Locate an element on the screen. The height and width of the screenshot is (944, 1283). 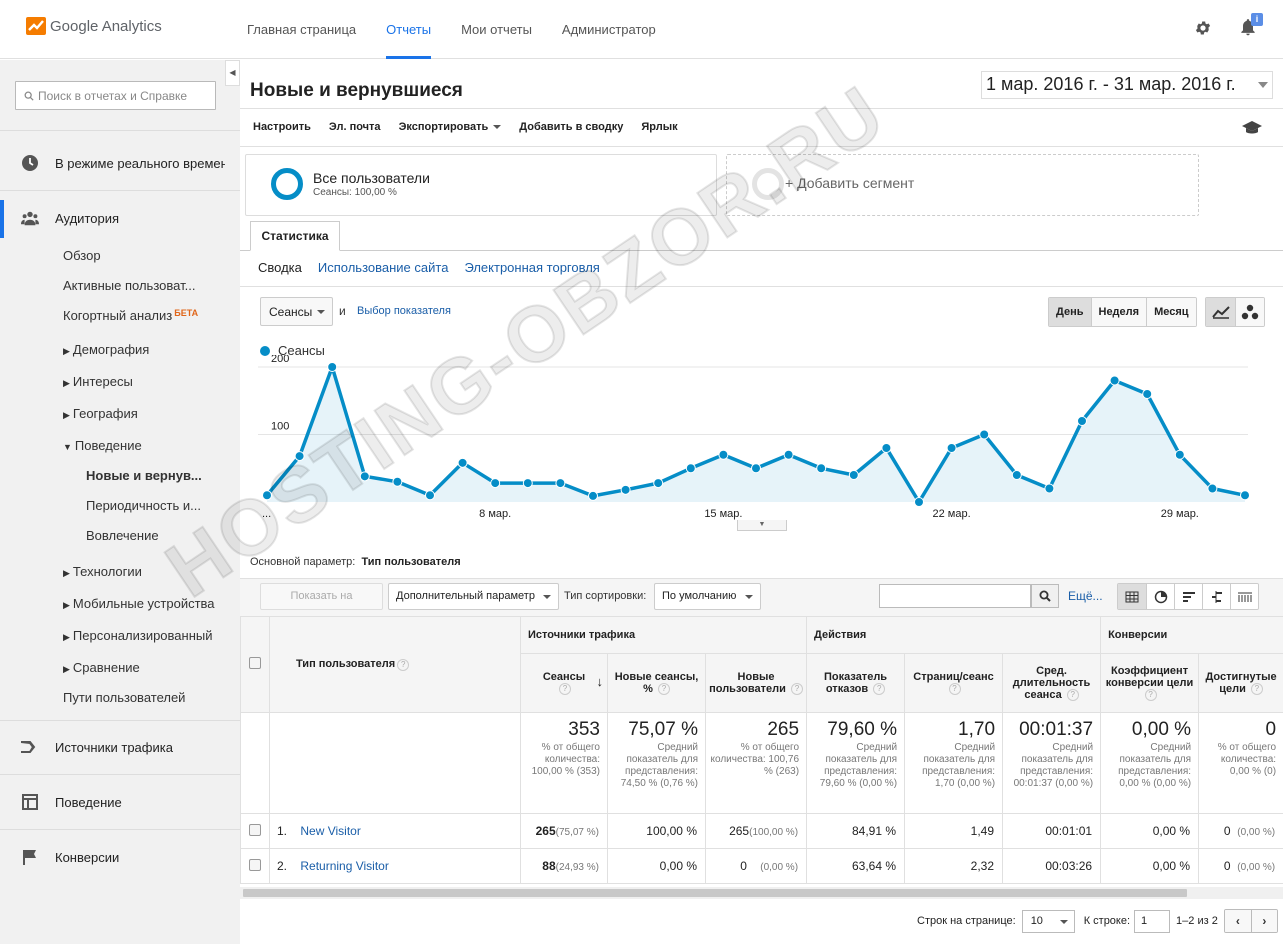
table-view-pivot-button is located at coordinates (1244, 596).